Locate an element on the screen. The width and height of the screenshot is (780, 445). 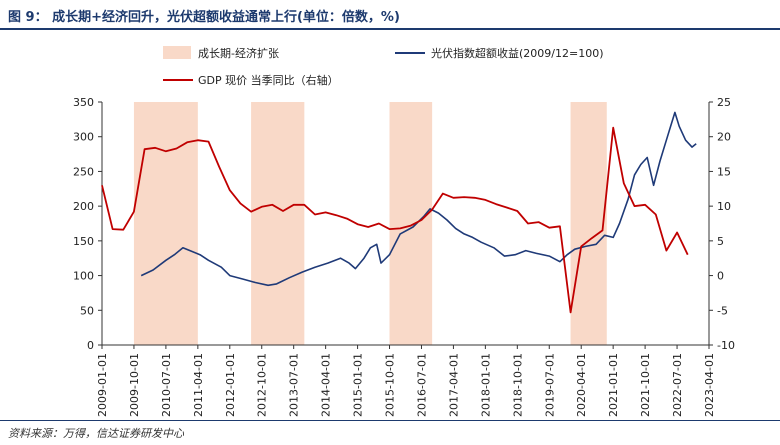
x-tick-label: 2017-04-01 is located at coordinates (453, 385).